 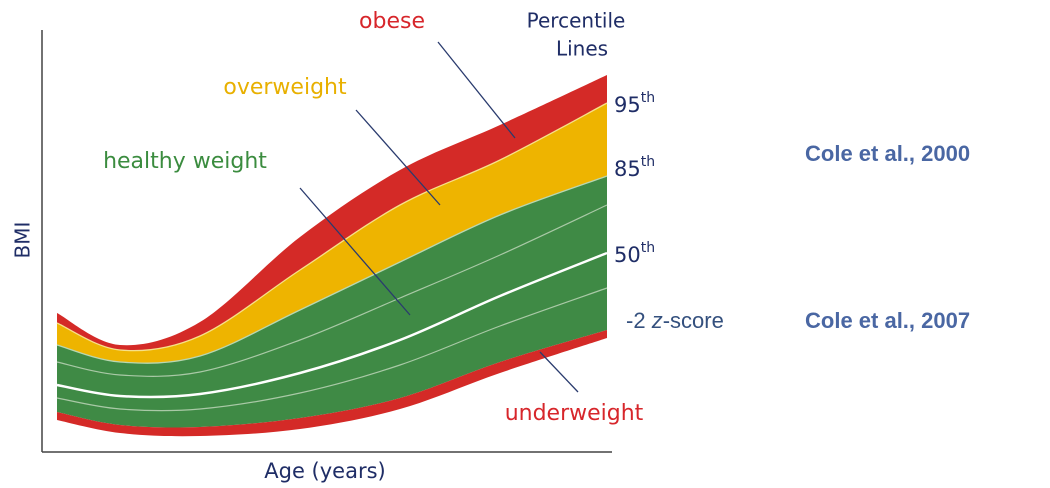 What do you see at coordinates (23, 240) in the screenshot?
I see `y-axis-label: BMI` at bounding box center [23, 240].